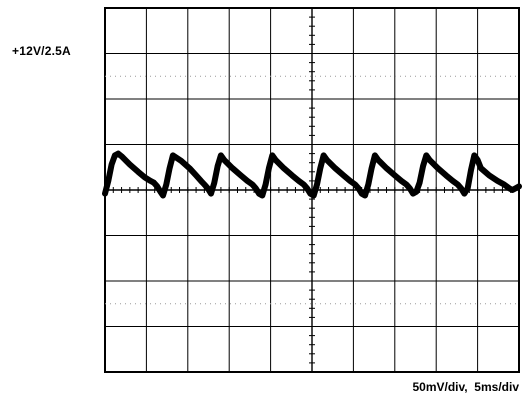  I want to click on waveform-line, so click(312, 174).